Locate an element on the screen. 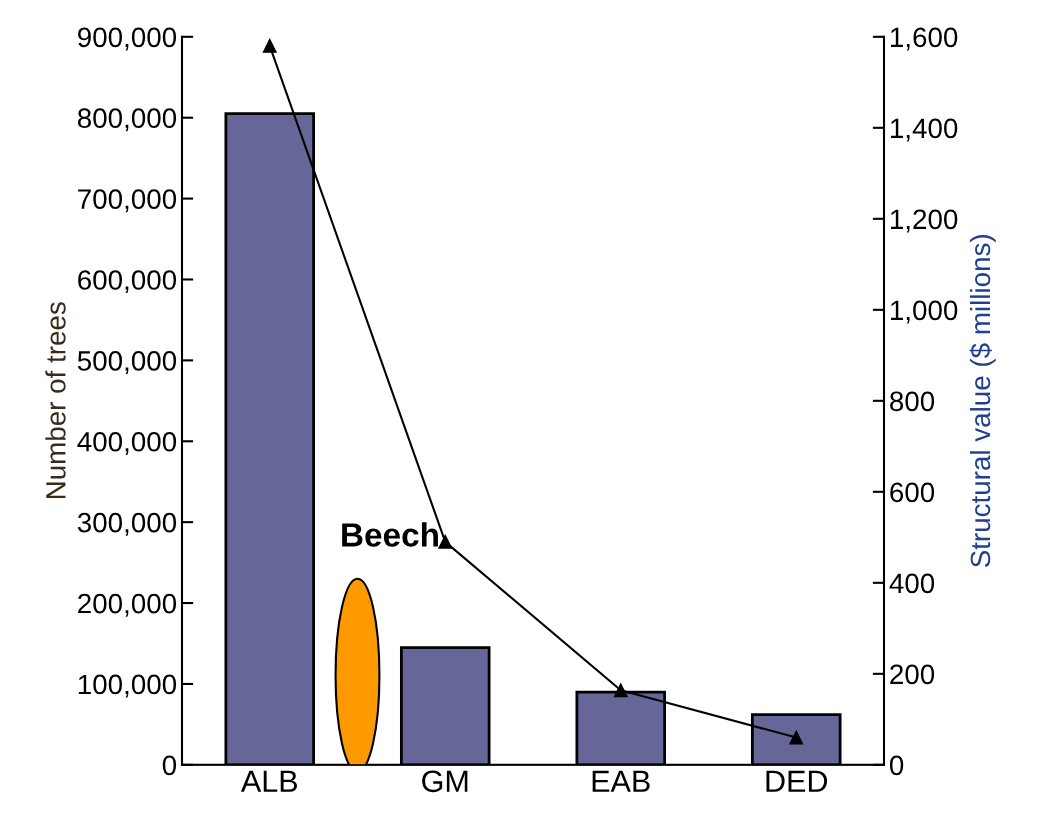 This screenshot has height=818, width=1040. y2-tick-label: 1,600 is located at coordinates (924, 39).